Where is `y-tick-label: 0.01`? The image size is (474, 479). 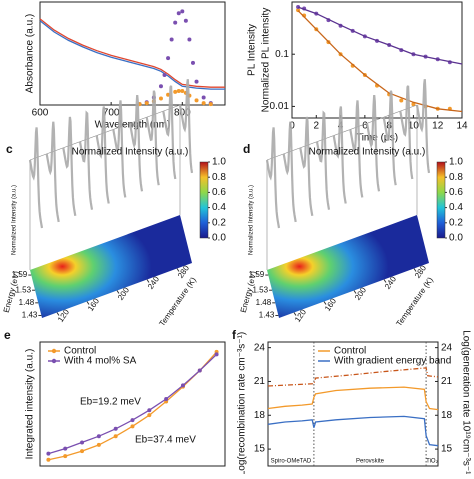 y-tick-label: 0.01 is located at coordinates (280, 106).